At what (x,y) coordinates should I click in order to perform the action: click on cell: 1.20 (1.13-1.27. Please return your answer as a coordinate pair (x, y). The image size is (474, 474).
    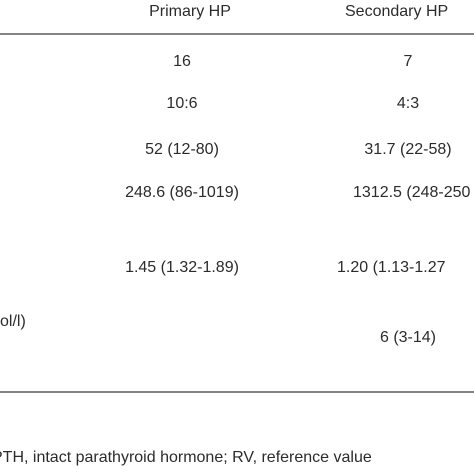
    Looking at the image, I should click on (391, 267).